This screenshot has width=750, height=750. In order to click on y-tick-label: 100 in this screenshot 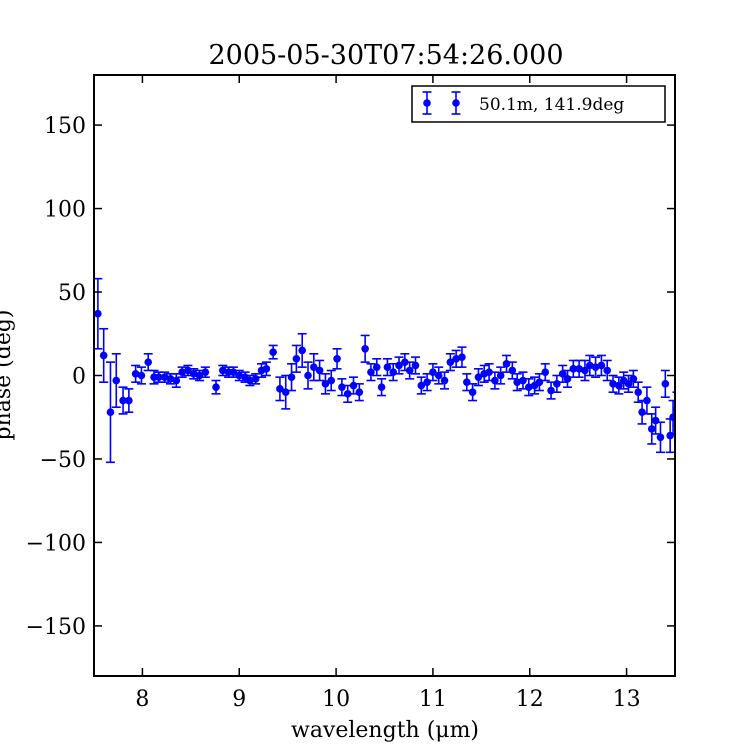, I will do `click(65, 210)`.